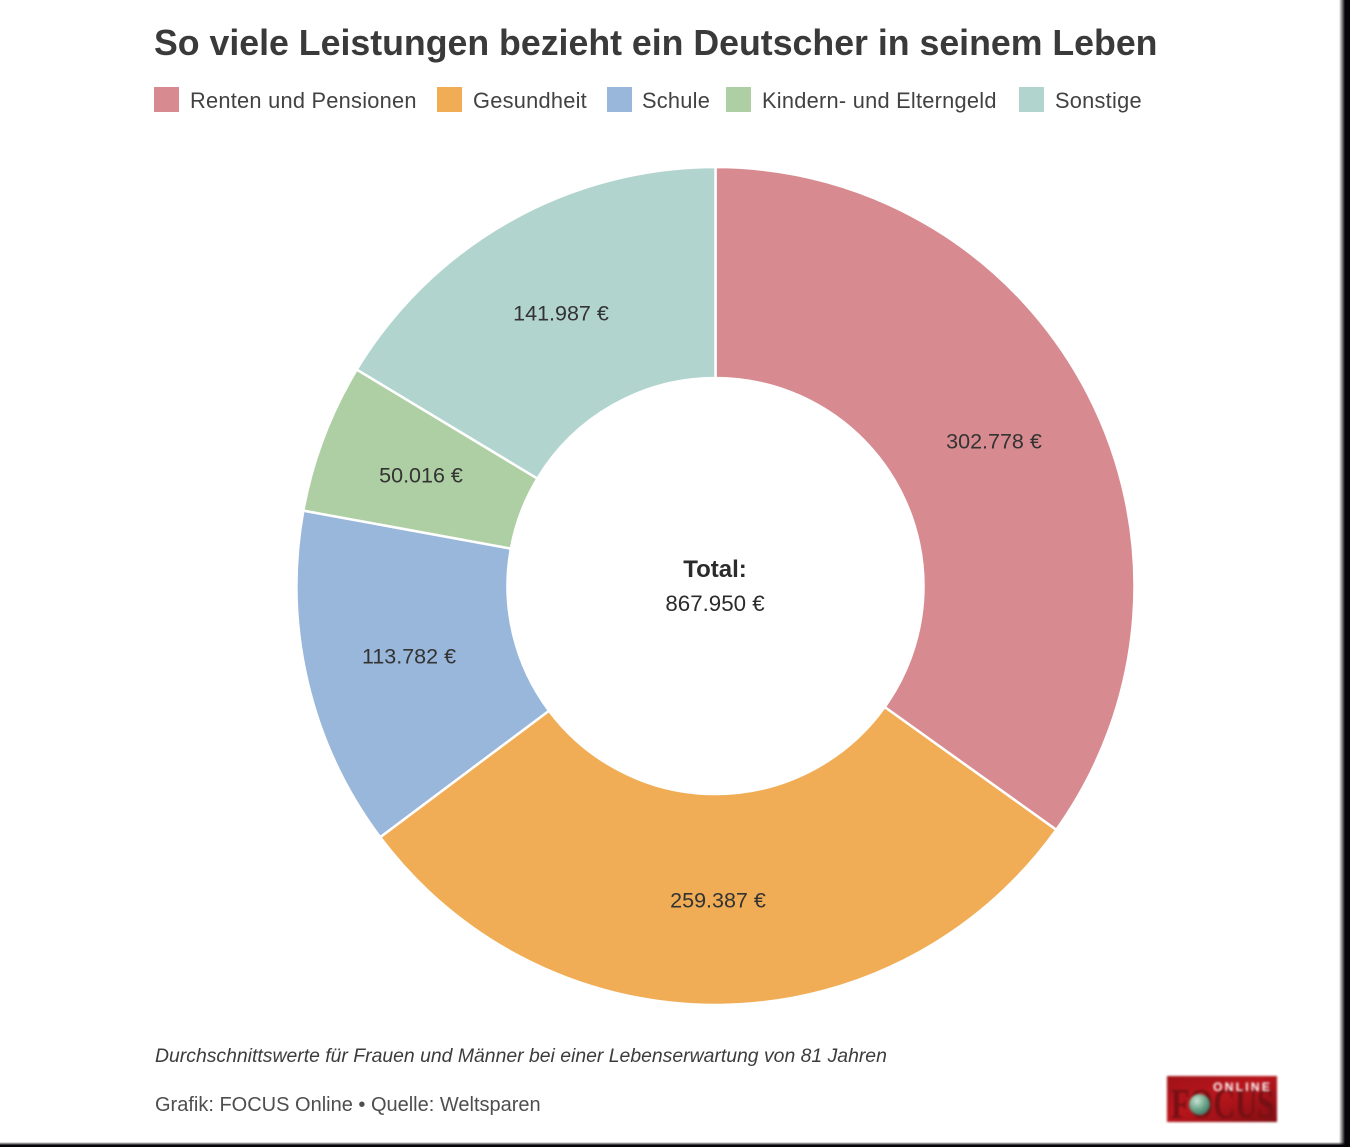  What do you see at coordinates (1242, 1088) in the screenshot?
I see `svg-text: ONLINE` at bounding box center [1242, 1088].